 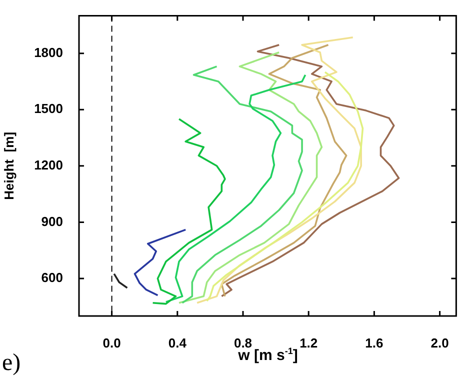 I want to click on x-tick-label: 1.2, so click(x=309, y=342).